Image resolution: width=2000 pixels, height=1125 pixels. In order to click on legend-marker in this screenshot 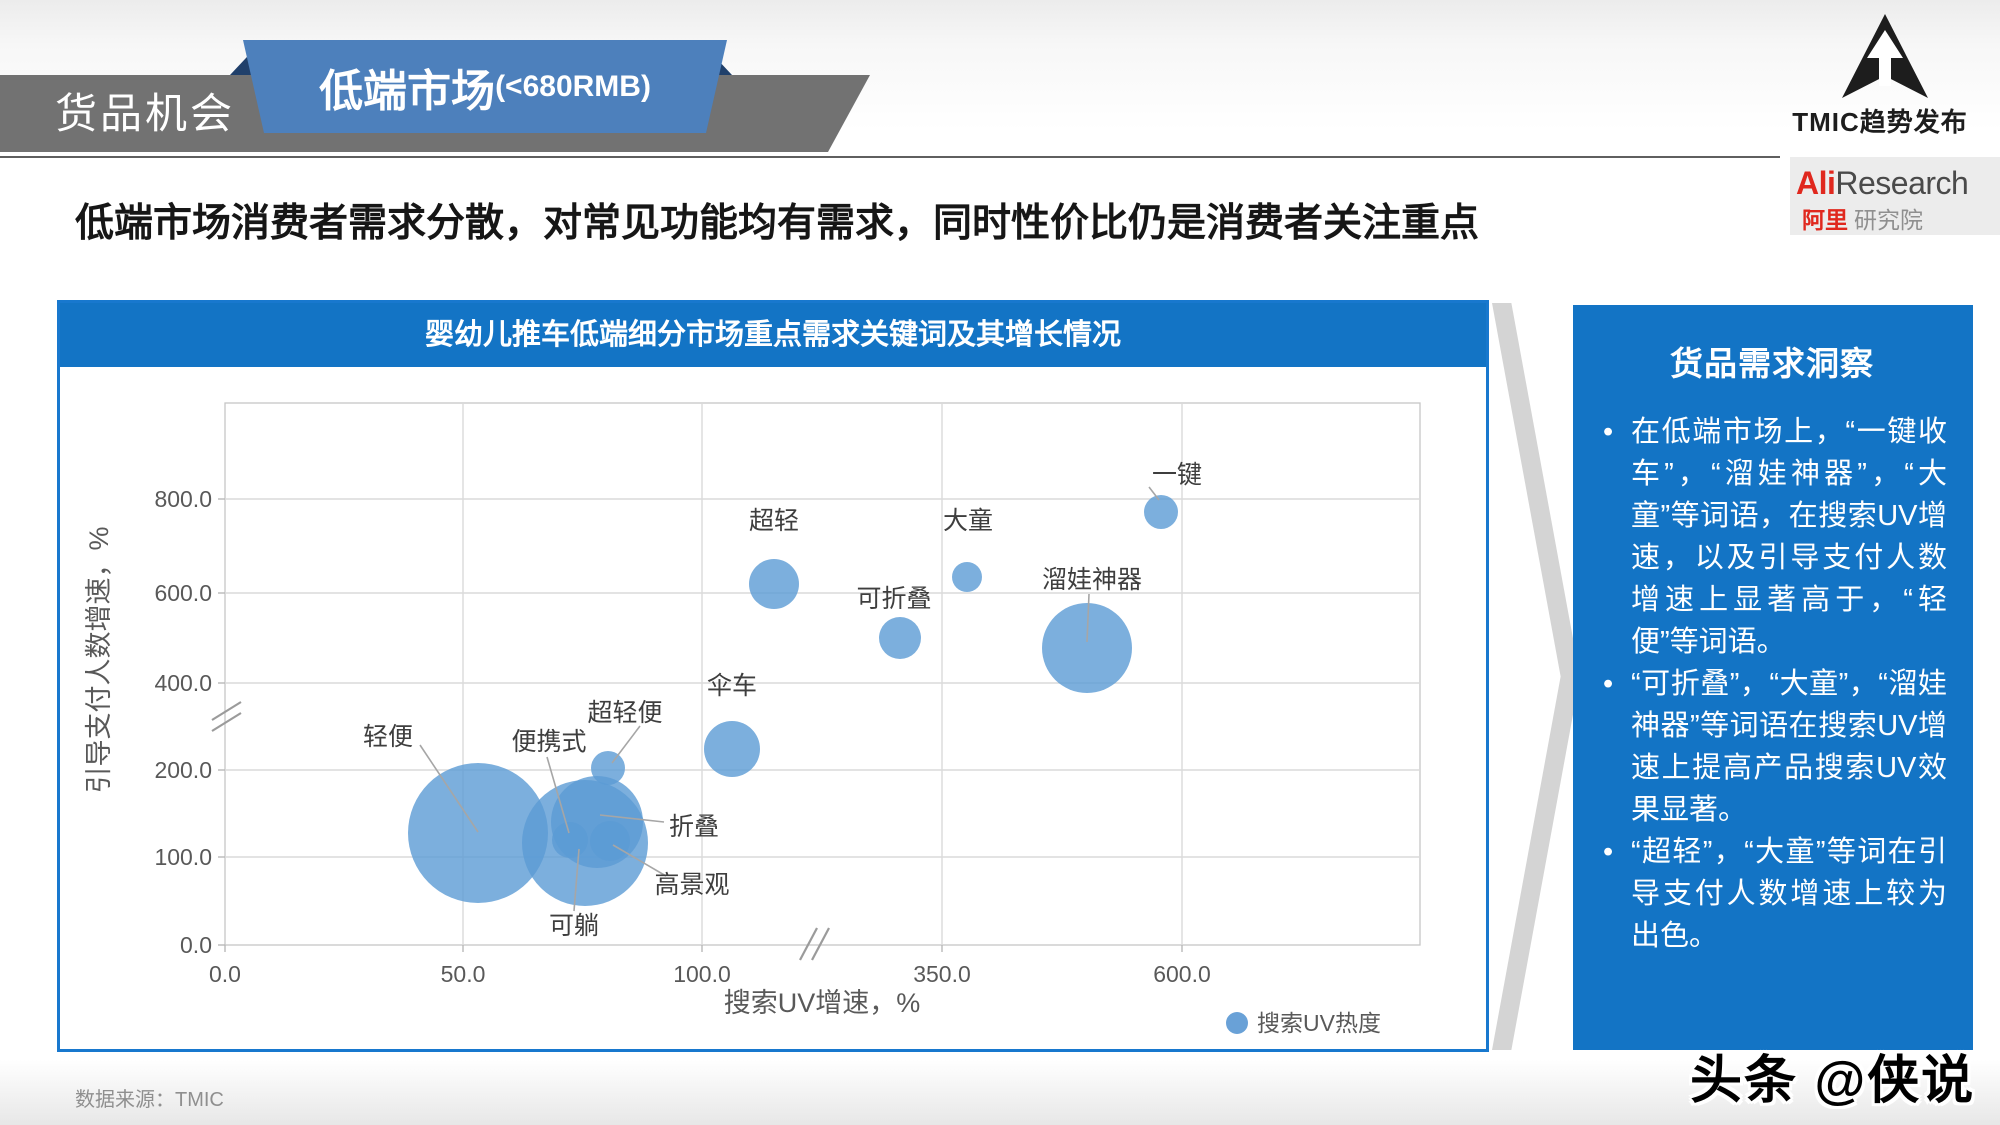, I will do `click(1237, 1023)`.